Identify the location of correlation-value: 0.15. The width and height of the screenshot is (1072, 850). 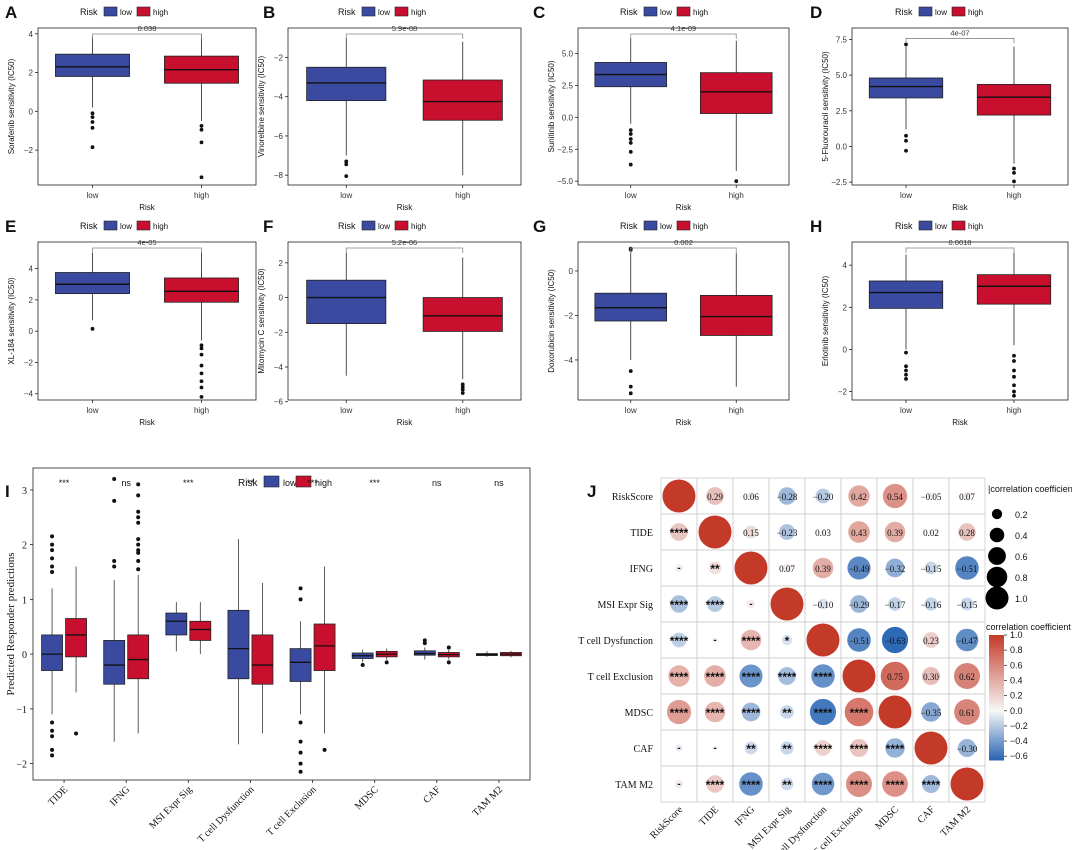
(751, 533).